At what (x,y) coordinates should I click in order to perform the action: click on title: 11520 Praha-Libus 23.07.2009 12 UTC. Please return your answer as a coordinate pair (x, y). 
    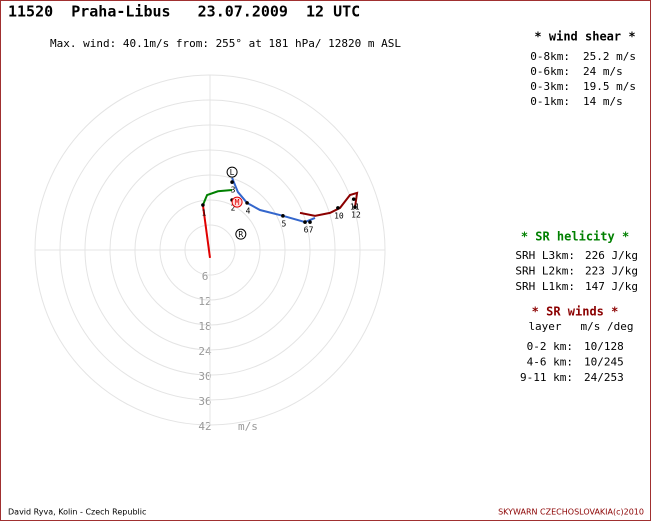
    Looking at the image, I should click on (184, 12).